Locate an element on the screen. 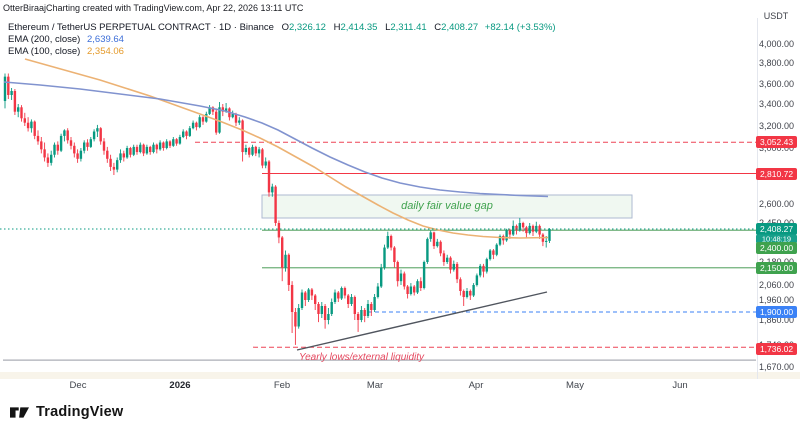 This screenshot has height=434, width=800. open-value: 2,326.12 is located at coordinates (307, 27).